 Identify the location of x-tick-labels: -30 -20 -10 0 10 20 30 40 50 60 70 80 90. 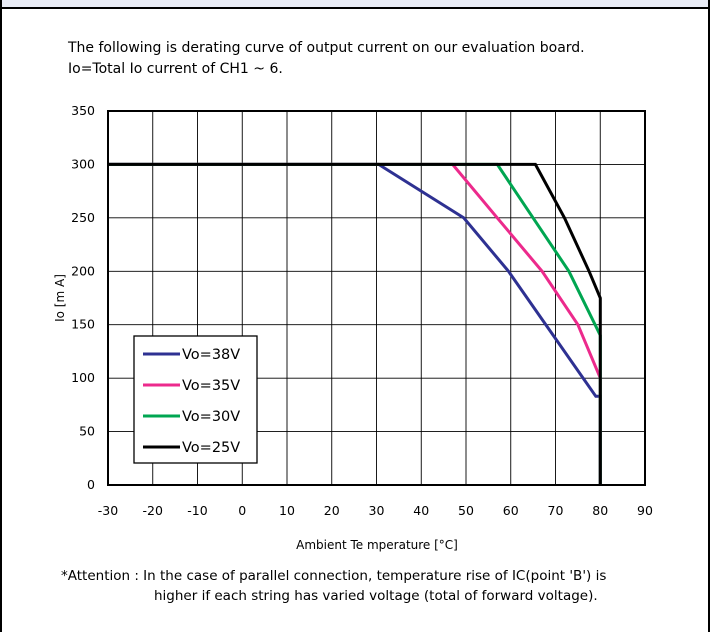
(375, 510).